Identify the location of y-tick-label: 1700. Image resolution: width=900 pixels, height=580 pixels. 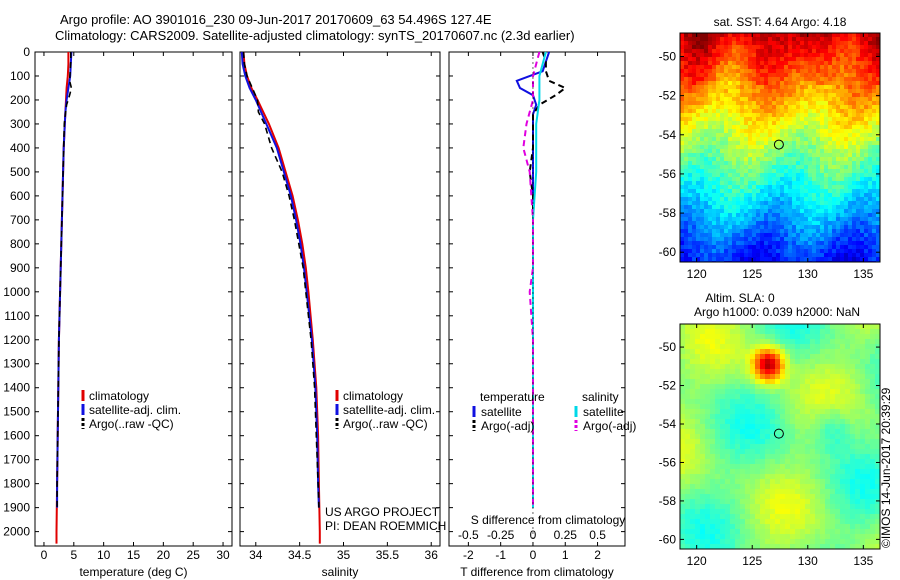
(16, 460).